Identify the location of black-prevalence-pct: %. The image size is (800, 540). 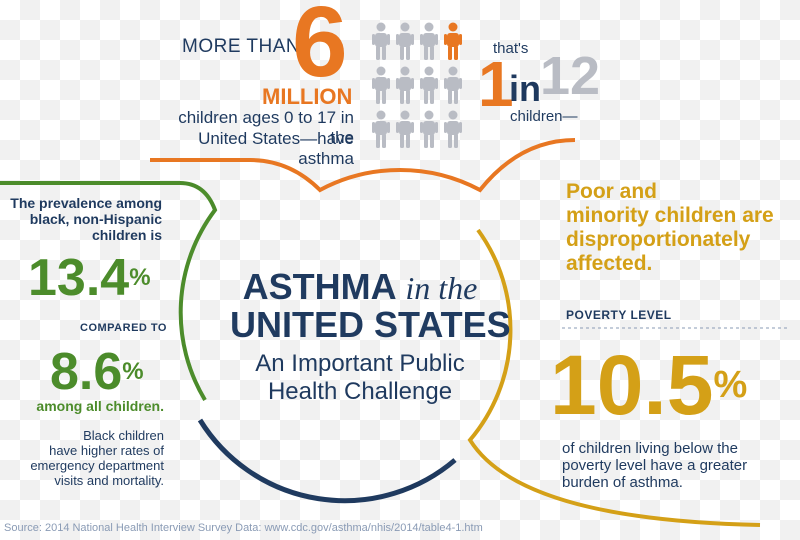
(140, 277).